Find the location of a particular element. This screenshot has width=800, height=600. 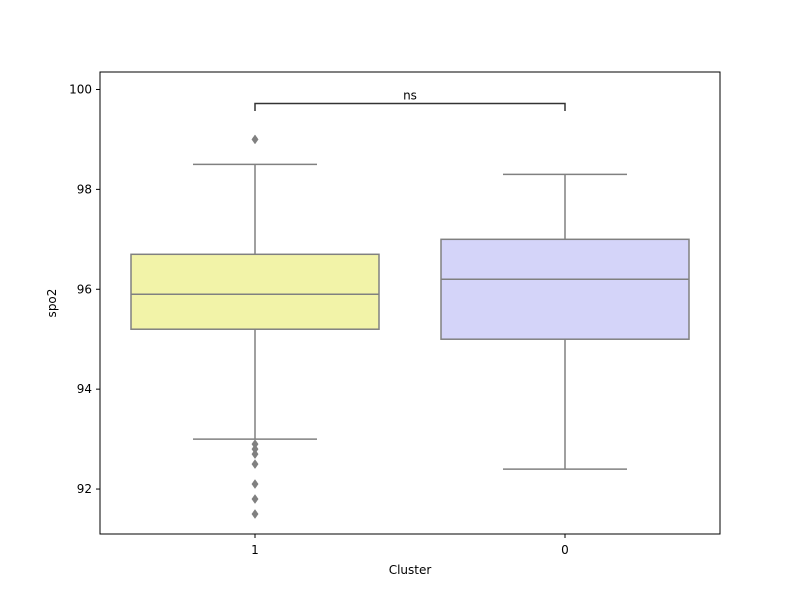

y-tick-label: 94 is located at coordinates (84, 389).